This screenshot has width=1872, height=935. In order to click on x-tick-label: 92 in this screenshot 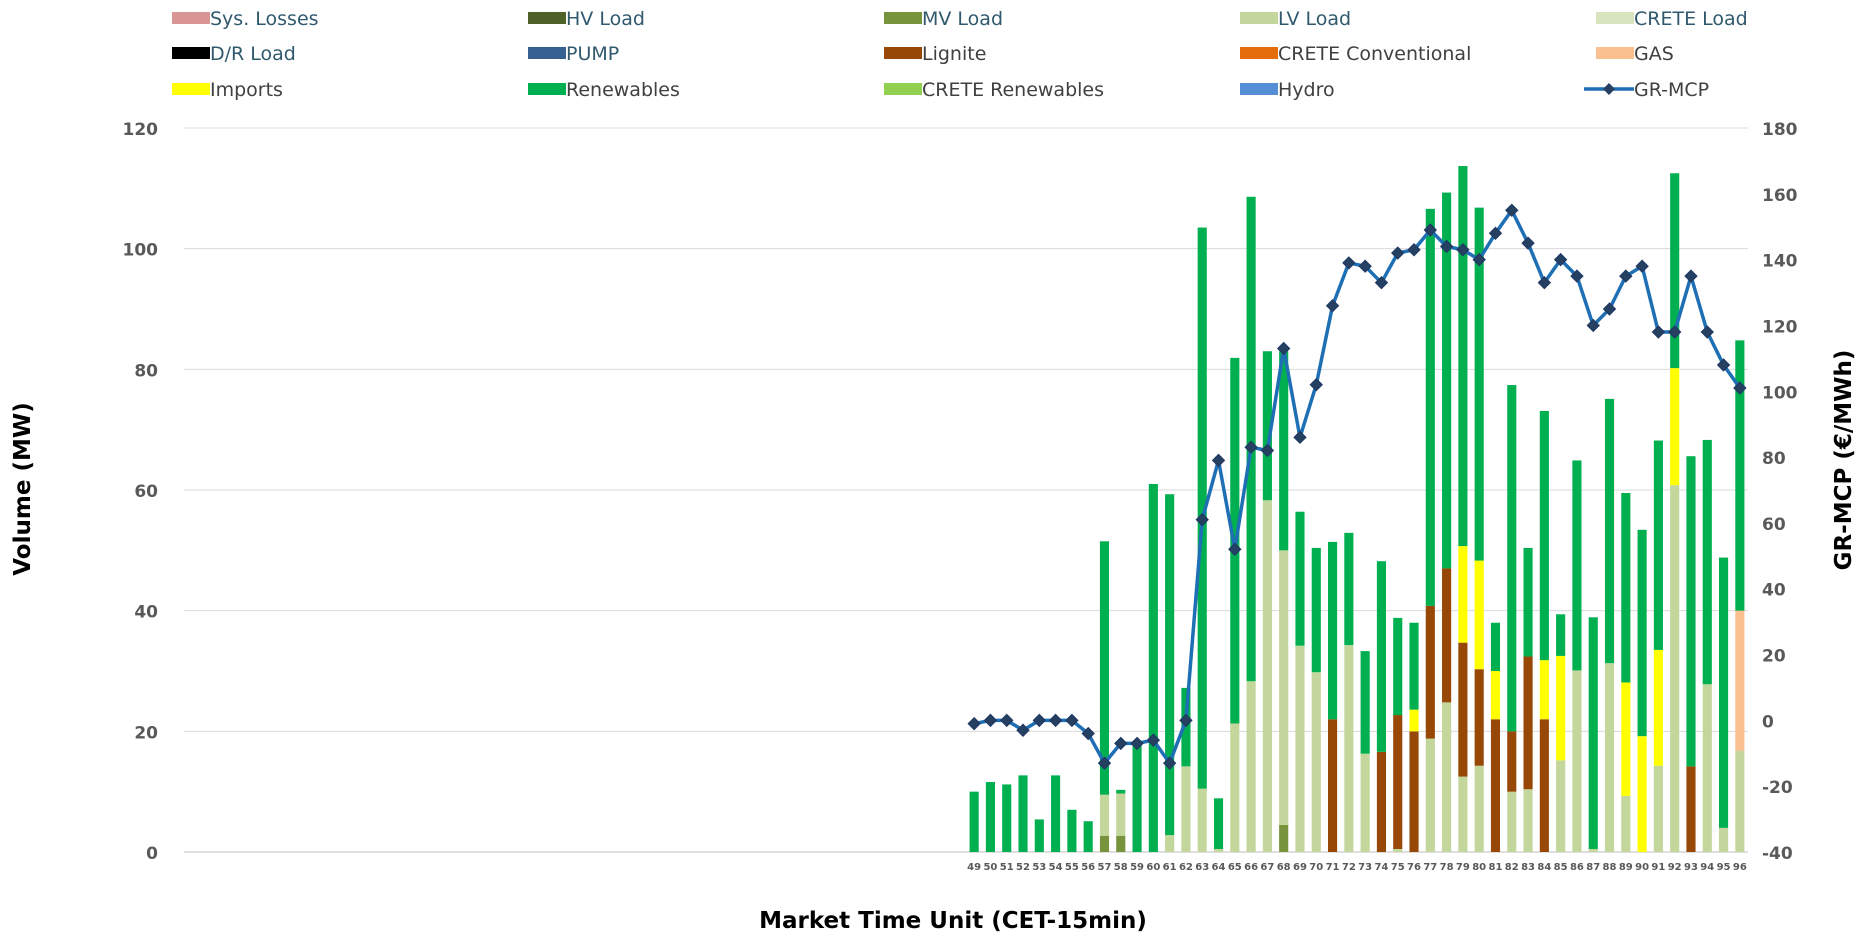, I will do `click(1675, 867)`.